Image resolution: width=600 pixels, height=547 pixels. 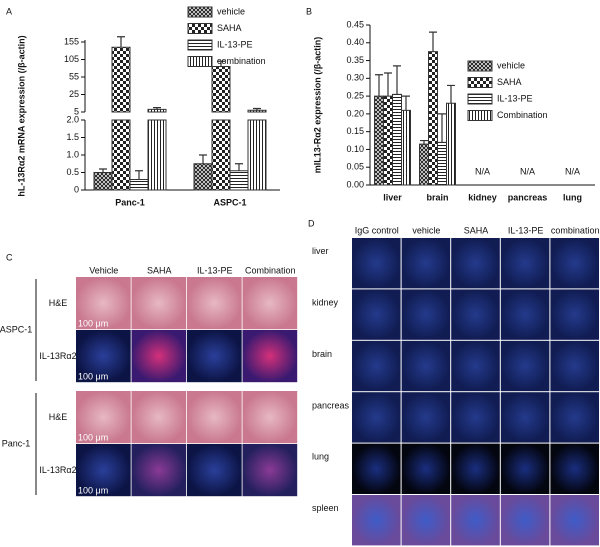 What do you see at coordinates (355, 113) in the screenshot?
I see `y-tick-label: 0.20` at bounding box center [355, 113].